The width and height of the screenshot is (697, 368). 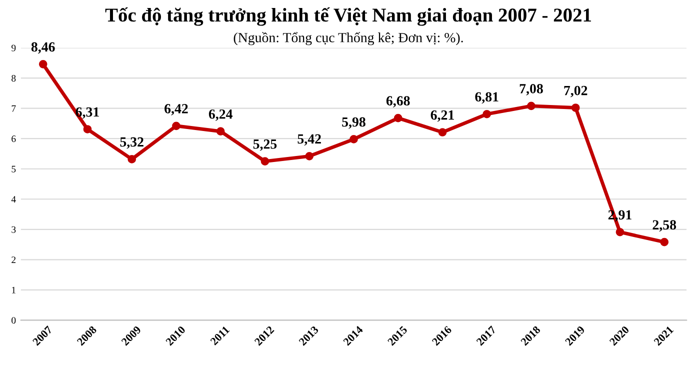 I want to click on data-label: 5,98, so click(x=354, y=123).